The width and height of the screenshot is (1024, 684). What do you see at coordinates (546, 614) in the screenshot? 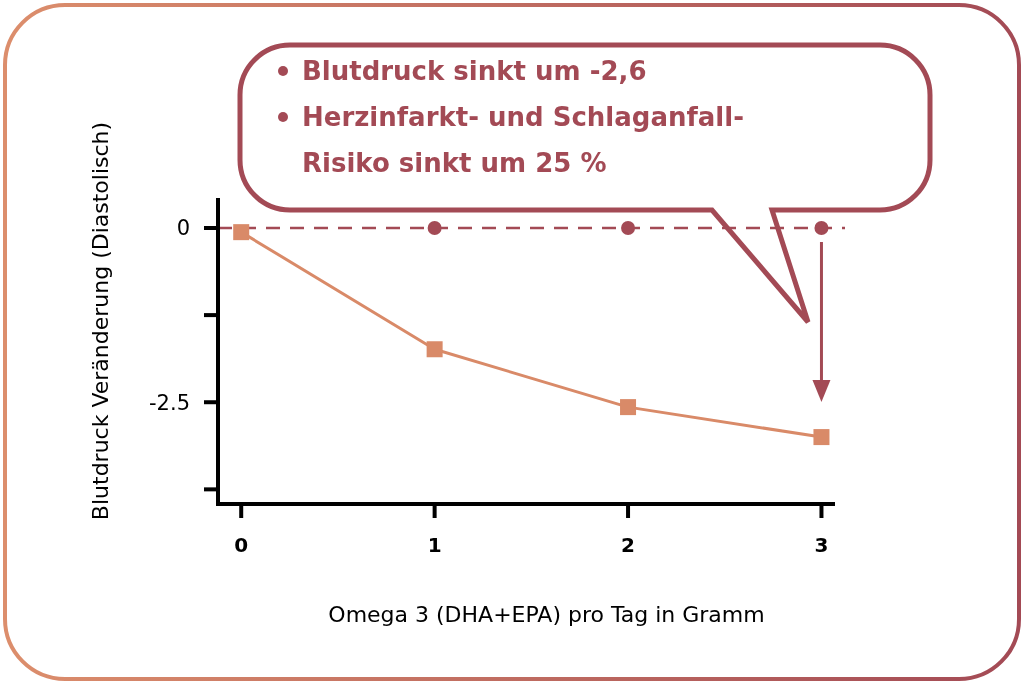
I see `x-axis-title: Omega 3 (DHA+EPA) pro Tag in Gramm` at bounding box center [546, 614].